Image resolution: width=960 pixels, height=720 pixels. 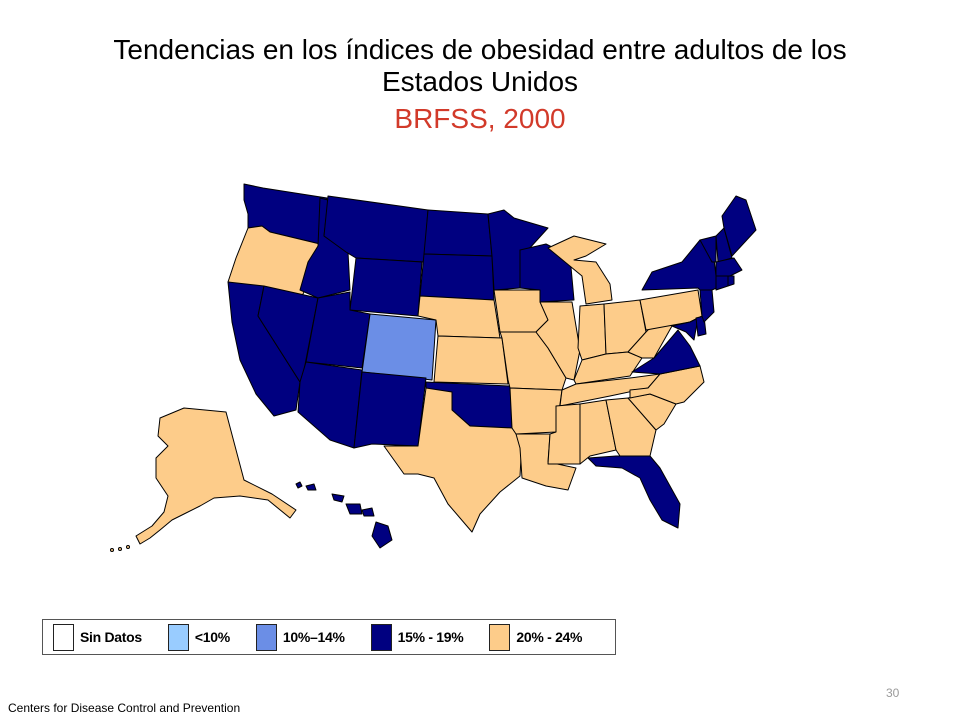 What do you see at coordinates (390, 410) in the screenshot?
I see `state-NM` at bounding box center [390, 410].